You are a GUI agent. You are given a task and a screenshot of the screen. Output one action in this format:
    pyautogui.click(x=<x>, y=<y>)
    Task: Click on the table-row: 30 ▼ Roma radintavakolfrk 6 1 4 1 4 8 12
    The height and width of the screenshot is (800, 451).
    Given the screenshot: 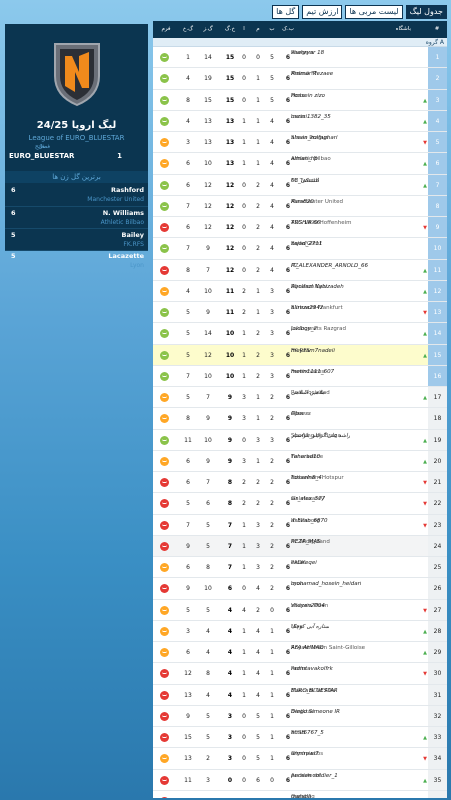 What is the action you would take?
    pyautogui.click(x=300, y=674)
    